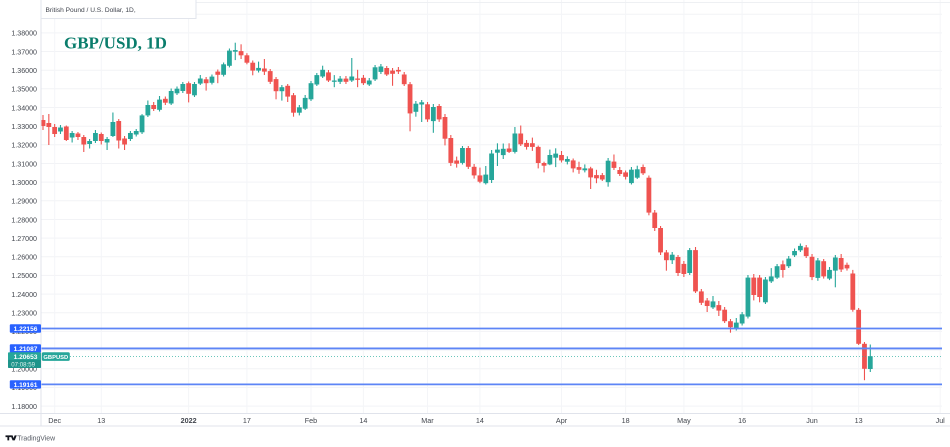 This screenshot has width=950, height=447. Describe the element at coordinates (115, 43) in the screenshot. I see `svg-text: GBP/USD, 1D` at that location.